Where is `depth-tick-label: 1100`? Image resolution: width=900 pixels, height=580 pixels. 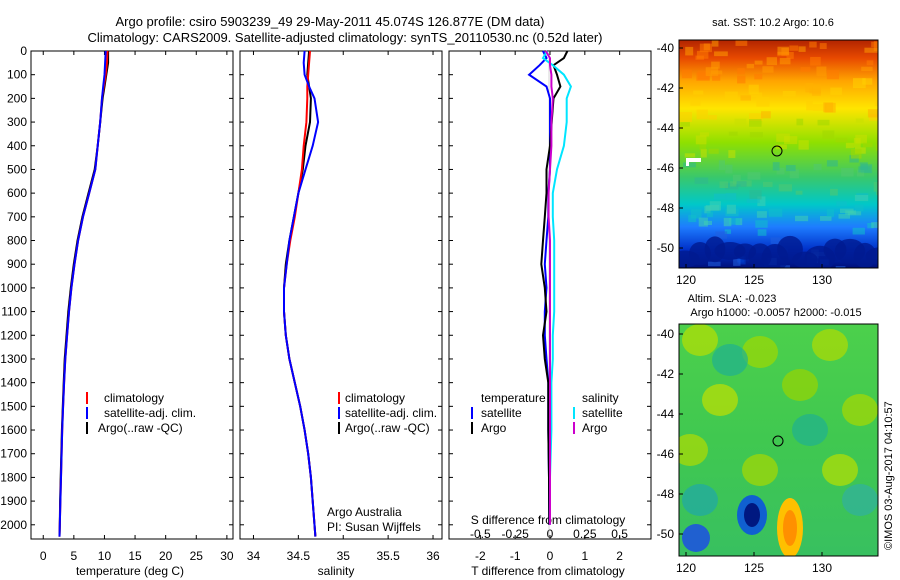
depth-tick-label: 1100 is located at coordinates (14, 312).